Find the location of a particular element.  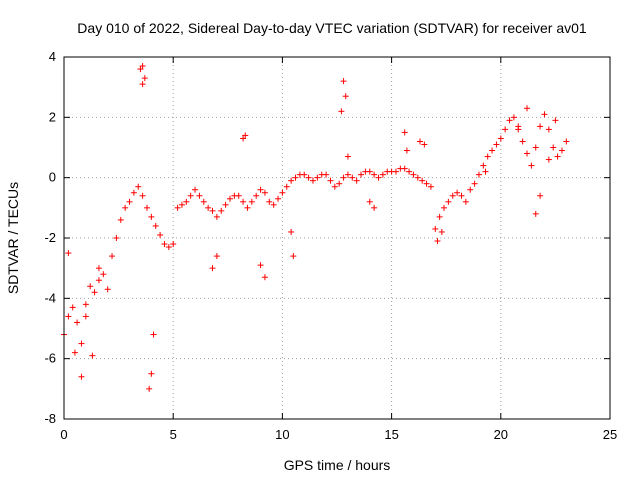

x-tick-label: 0 is located at coordinates (63, 434).